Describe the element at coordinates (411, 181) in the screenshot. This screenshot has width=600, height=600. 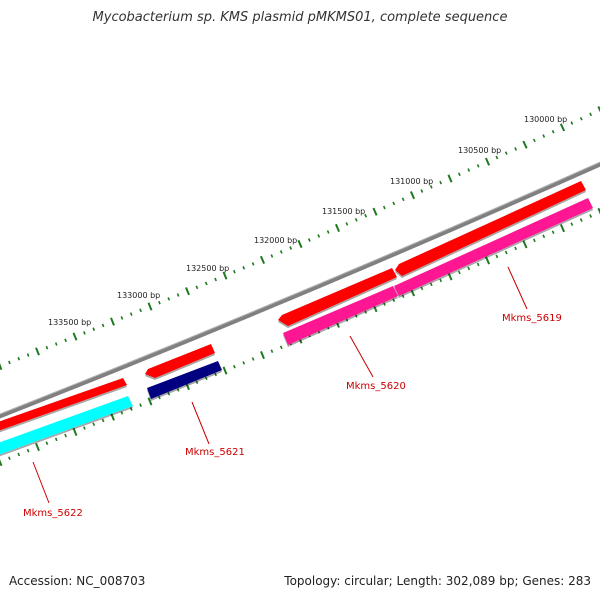
I see `scale-label-131000: 131000 bp` at that location.